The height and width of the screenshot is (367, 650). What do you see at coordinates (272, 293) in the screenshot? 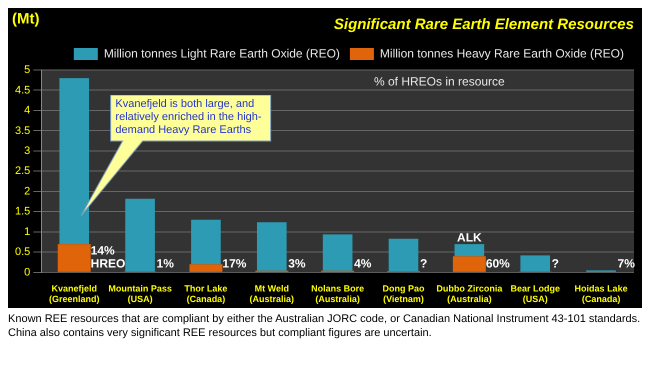
I see `x-tick-label: Mt Weld (Australia)` at bounding box center [272, 293].